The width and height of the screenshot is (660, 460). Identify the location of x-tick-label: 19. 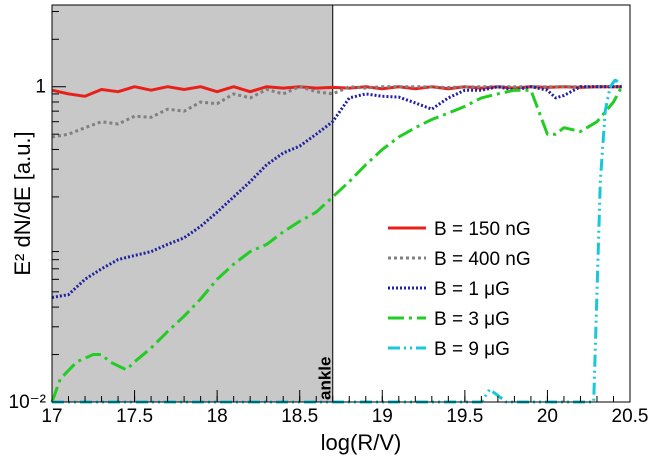
(382, 416).